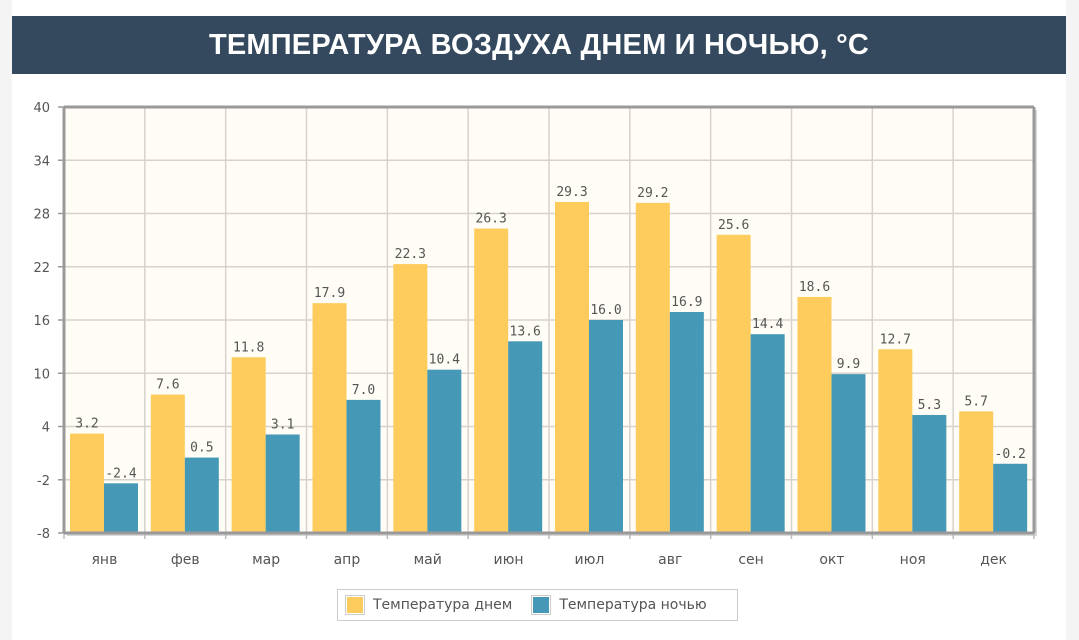 The image size is (1079, 640). I want to click on x-tick-label: мар, so click(266, 560).